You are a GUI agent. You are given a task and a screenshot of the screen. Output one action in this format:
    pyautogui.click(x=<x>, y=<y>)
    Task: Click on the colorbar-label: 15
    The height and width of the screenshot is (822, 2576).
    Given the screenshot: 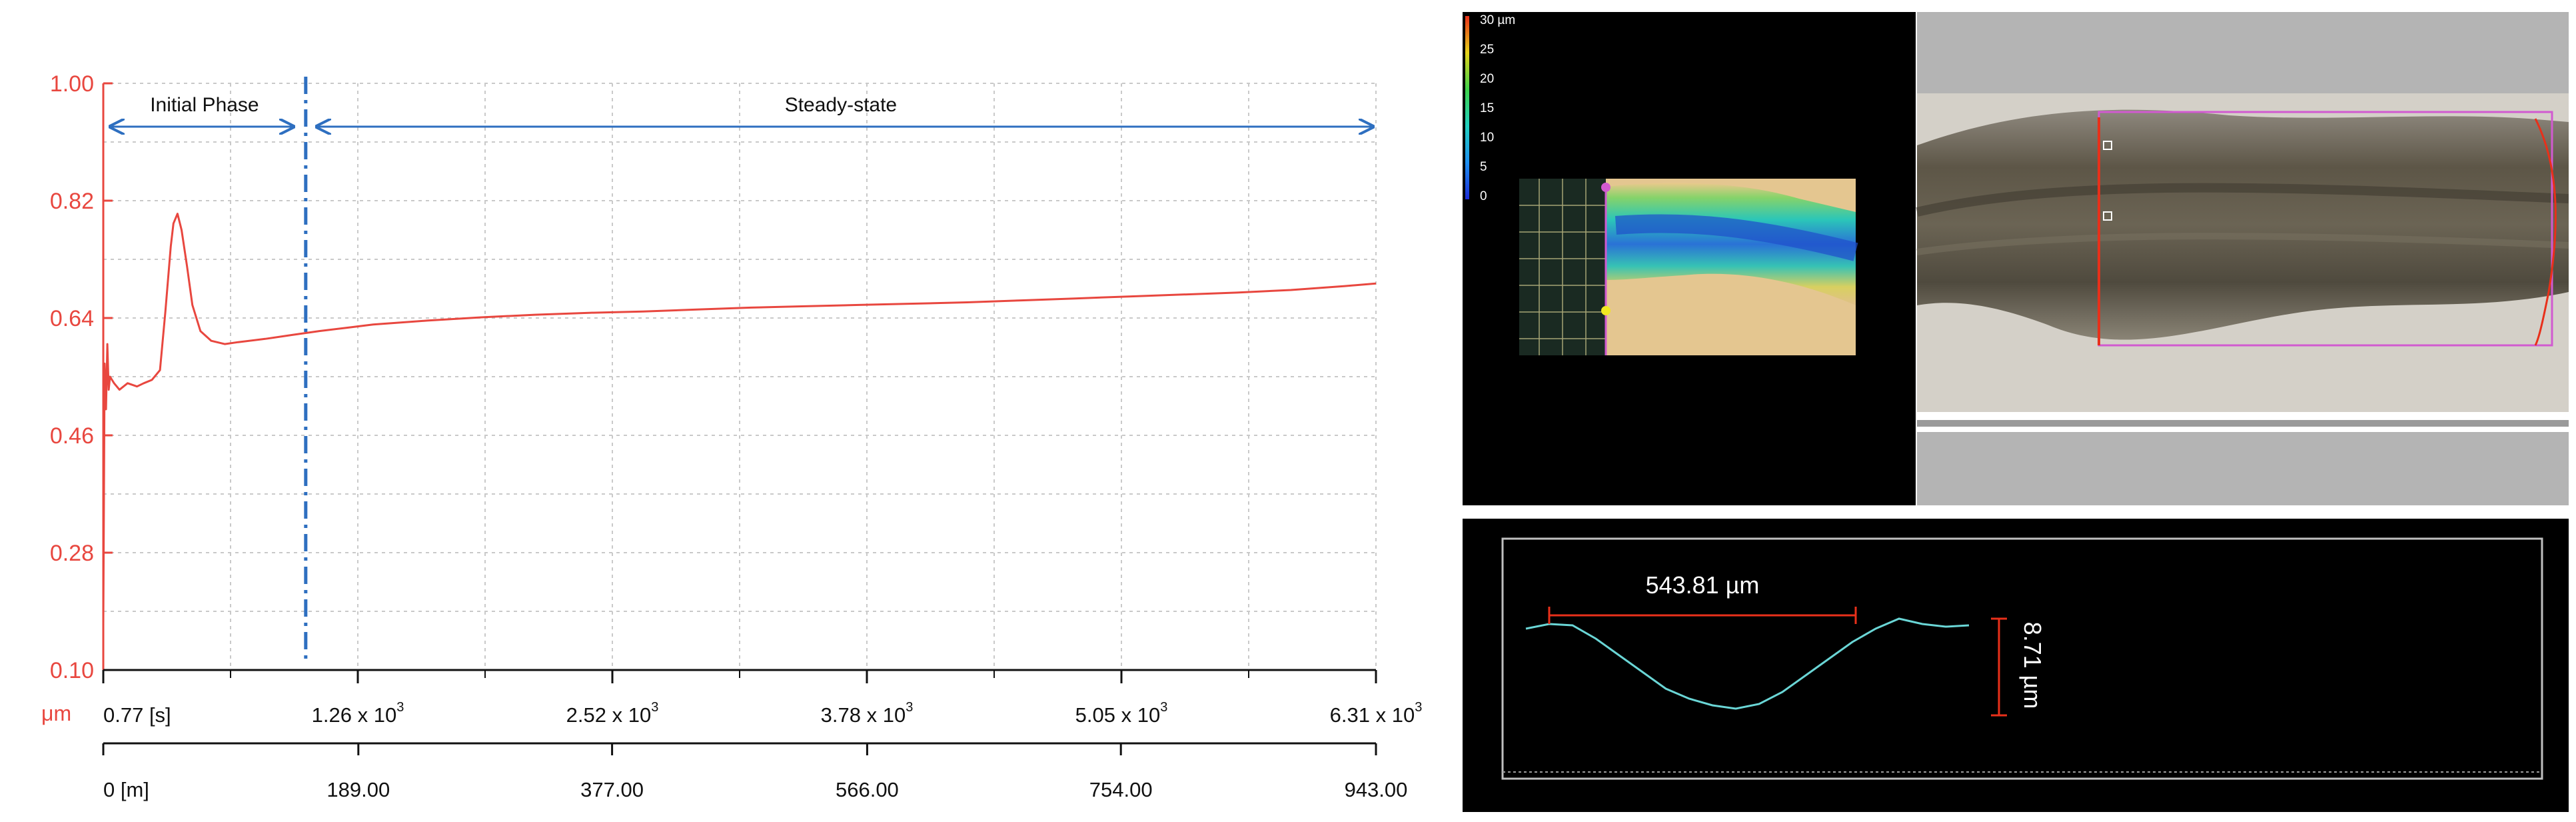 What is the action you would take?
    pyautogui.click(x=1487, y=108)
    